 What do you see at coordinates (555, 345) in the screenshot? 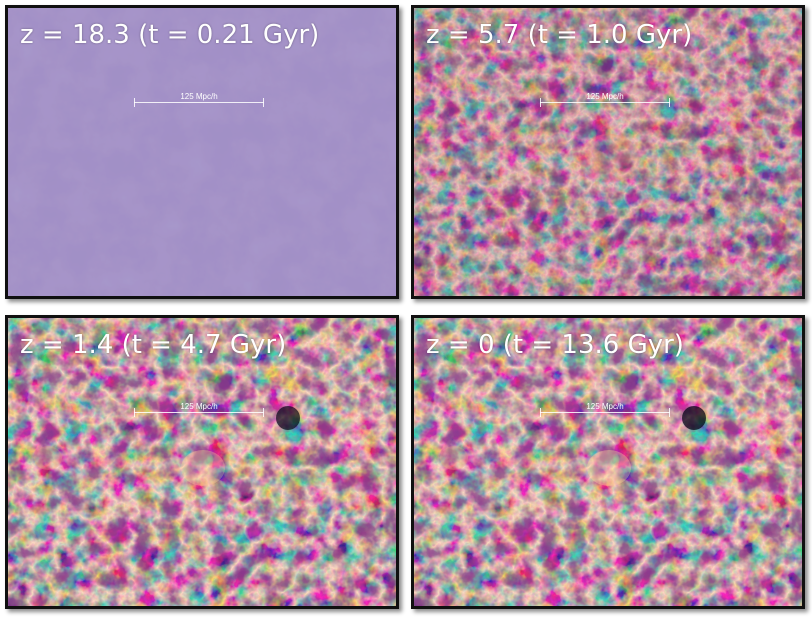
I see `redshift-label: z = 0 (t = 13.6 Gyr)` at bounding box center [555, 345].